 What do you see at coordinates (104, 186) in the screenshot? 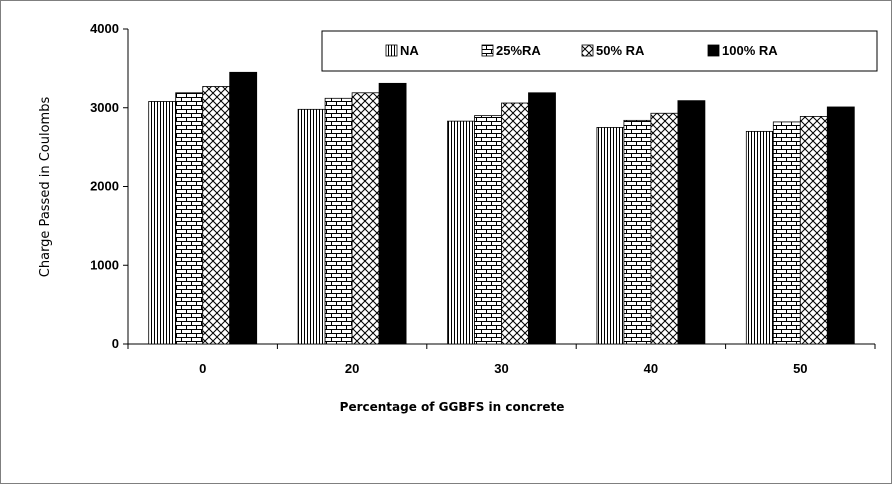
I see `y-tick-label: 2000` at bounding box center [104, 186].